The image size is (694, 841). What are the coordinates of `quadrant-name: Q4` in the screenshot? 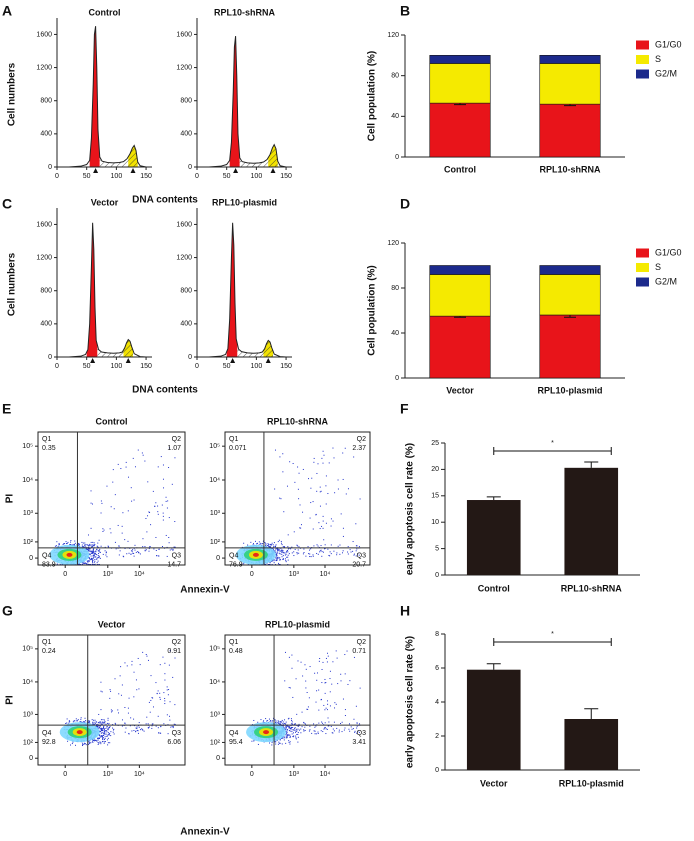 It's located at (46, 556).